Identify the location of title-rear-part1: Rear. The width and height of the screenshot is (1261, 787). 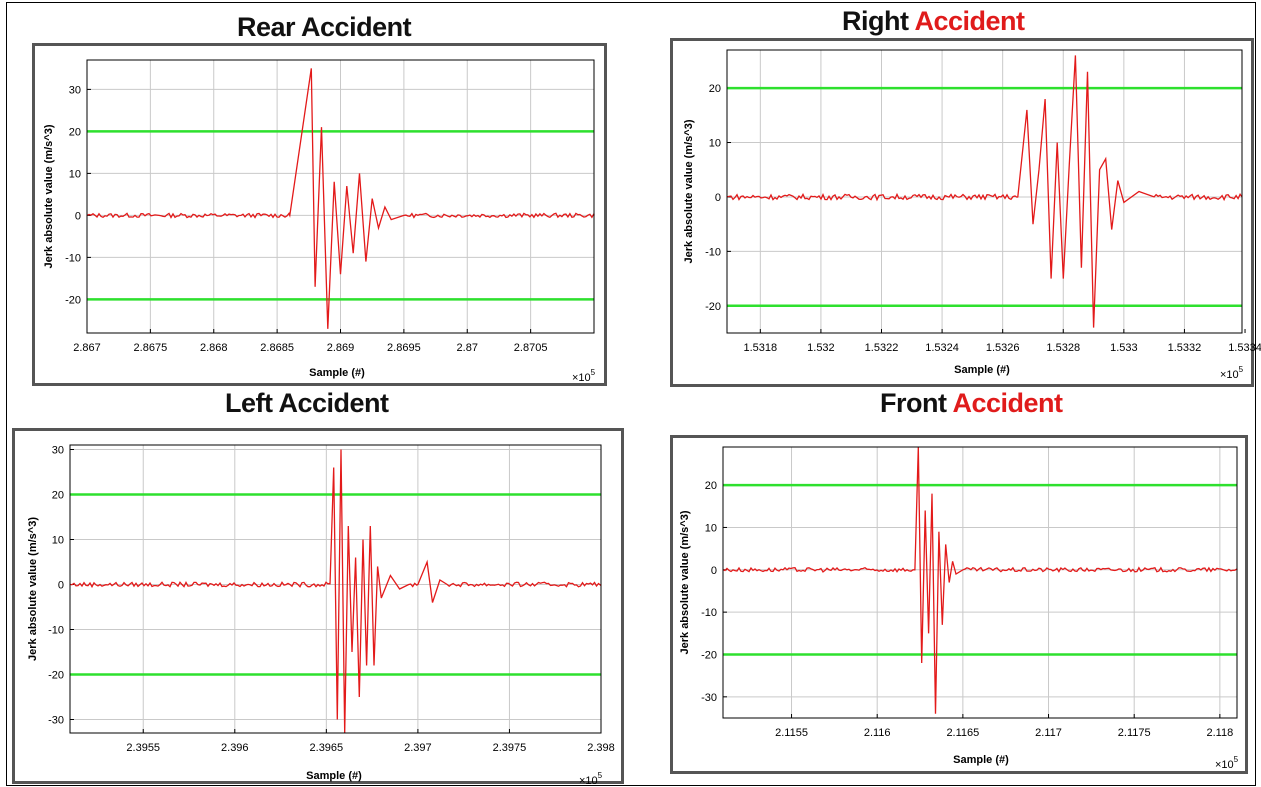
(266, 27).